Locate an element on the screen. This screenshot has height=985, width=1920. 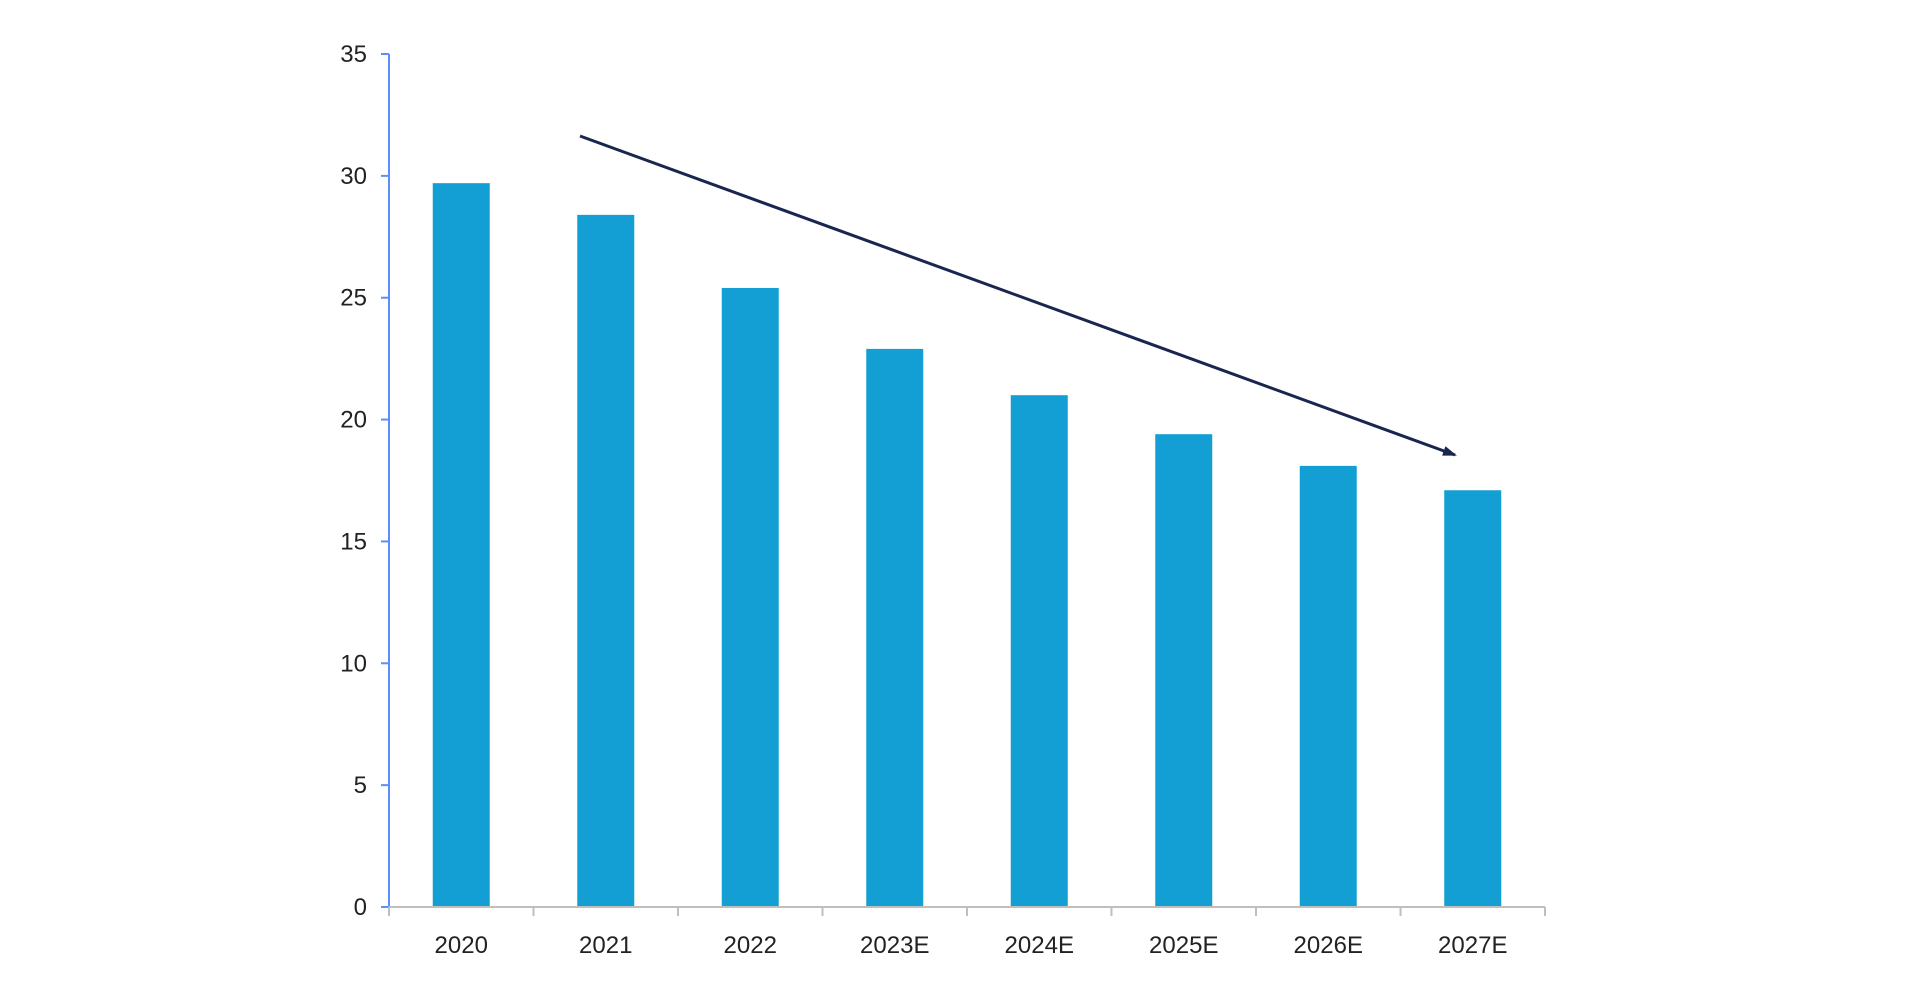
y-tick-label: 20 is located at coordinates (353, 420).